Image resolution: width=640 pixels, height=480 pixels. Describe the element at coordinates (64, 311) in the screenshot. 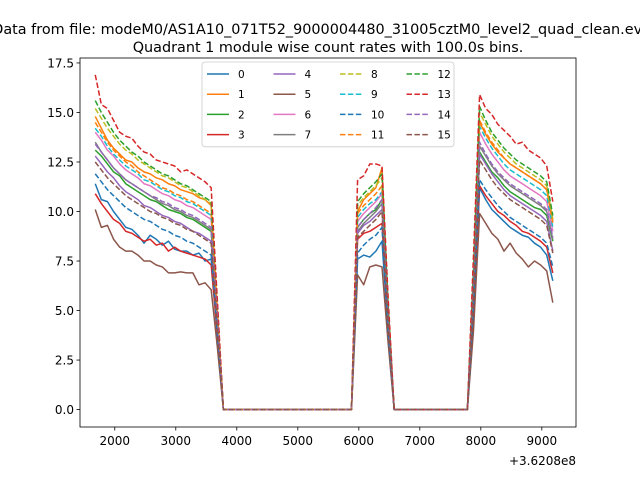

I see `y-tick-label: 5.0` at that location.